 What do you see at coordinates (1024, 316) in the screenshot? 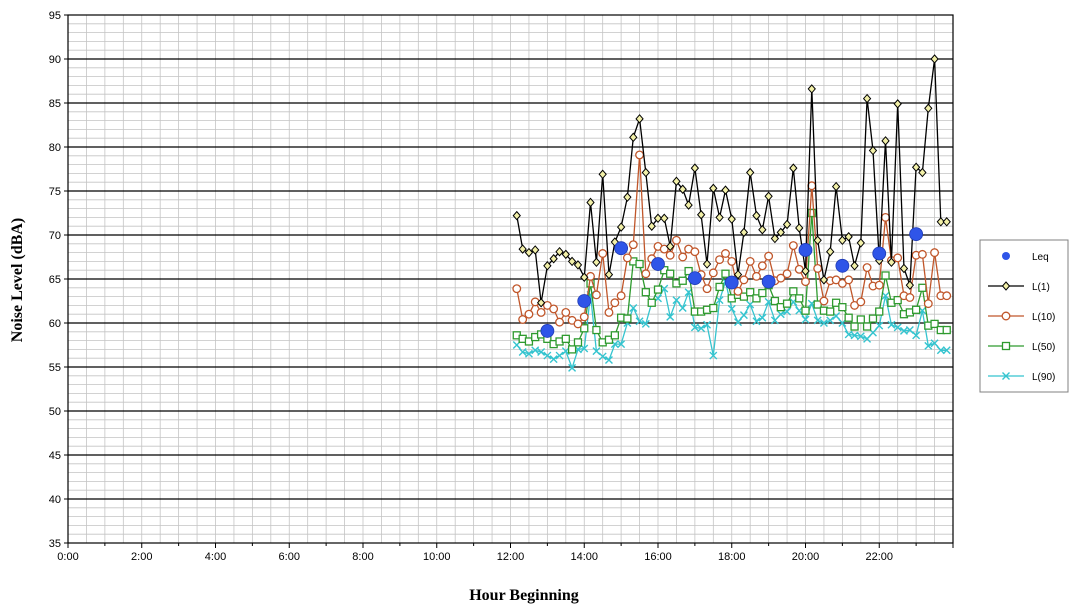
I see `legend: Leq L(1) L(10) L(50) L(90)` at bounding box center [1024, 316].